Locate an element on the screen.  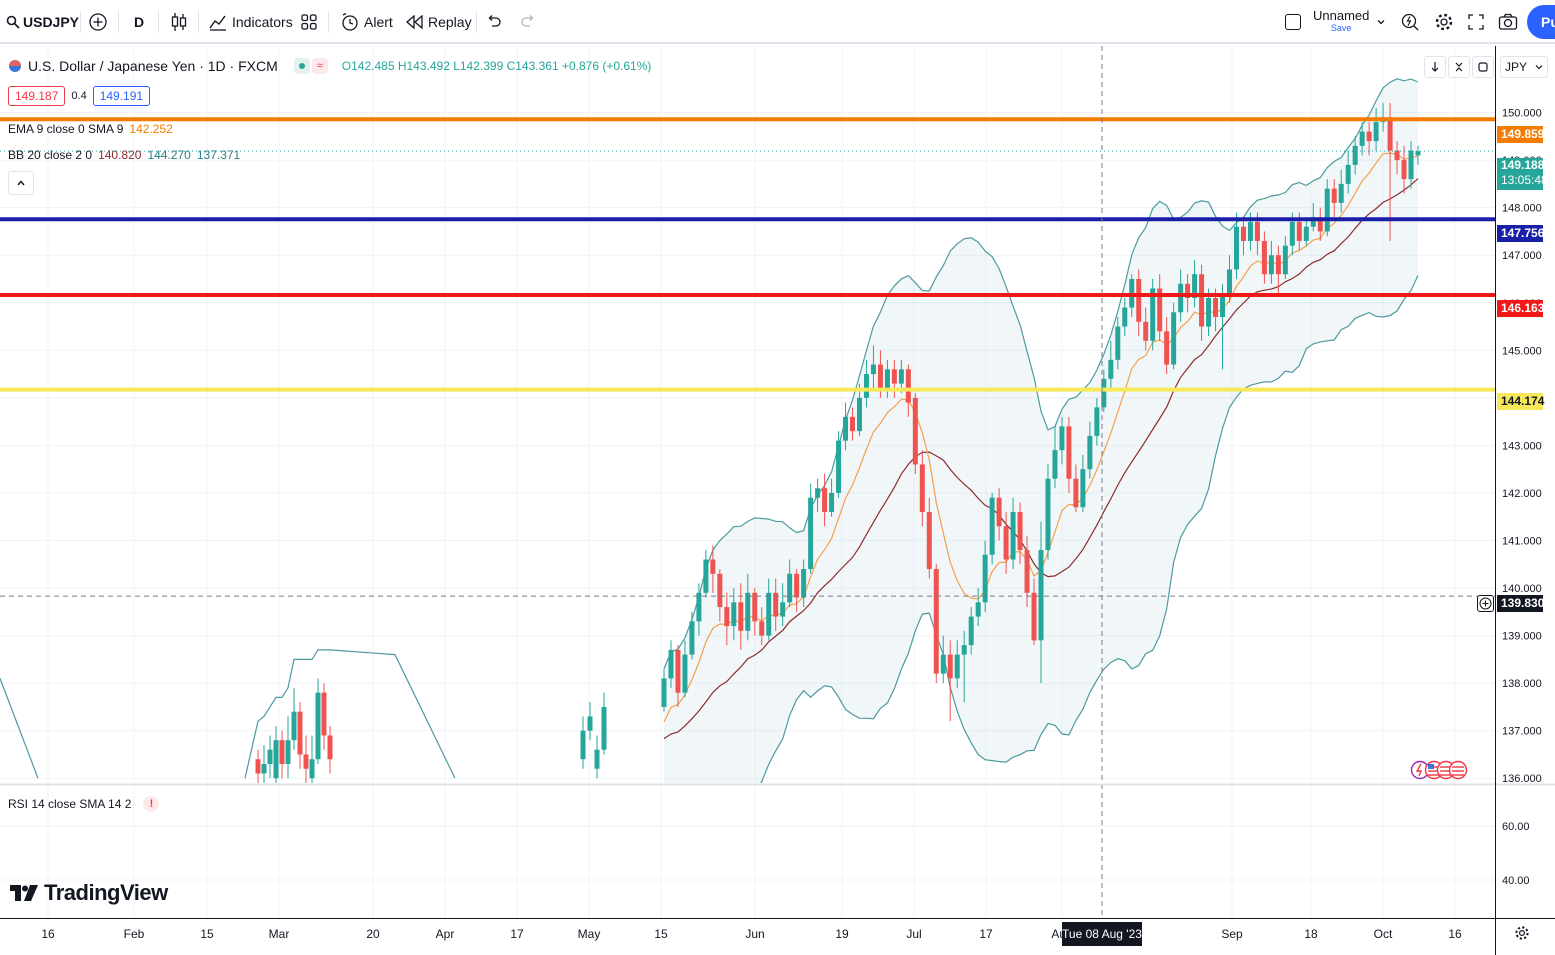
replay-button: Replay is located at coordinates (439, 22).